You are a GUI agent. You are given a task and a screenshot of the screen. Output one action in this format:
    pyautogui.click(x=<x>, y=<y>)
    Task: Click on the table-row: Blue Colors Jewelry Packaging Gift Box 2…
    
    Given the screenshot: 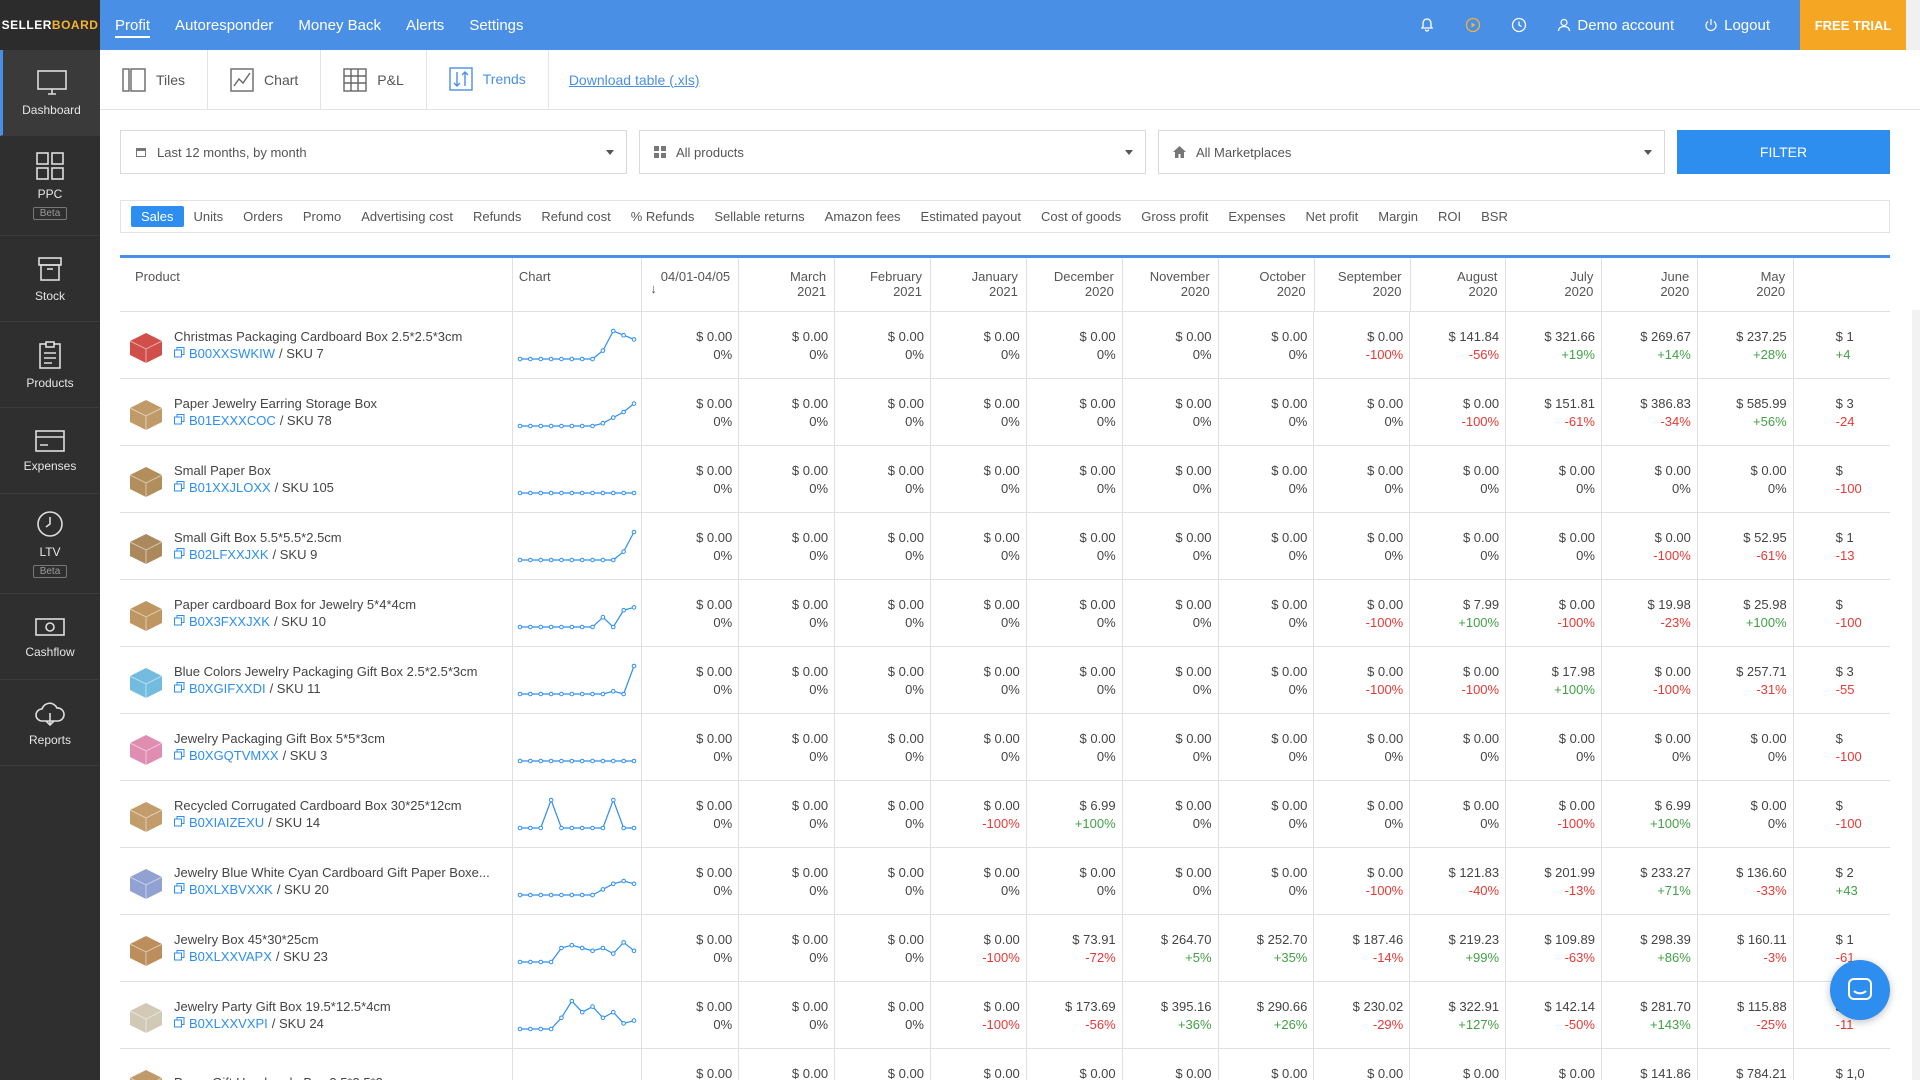 What is the action you would take?
    pyautogui.click(x=1005, y=680)
    